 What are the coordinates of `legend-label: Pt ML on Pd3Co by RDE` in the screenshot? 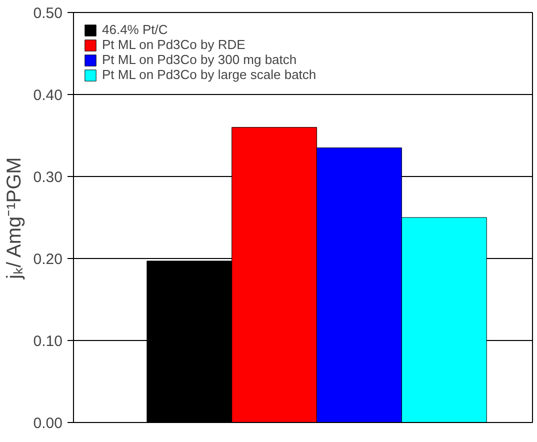 It's located at (174, 44).